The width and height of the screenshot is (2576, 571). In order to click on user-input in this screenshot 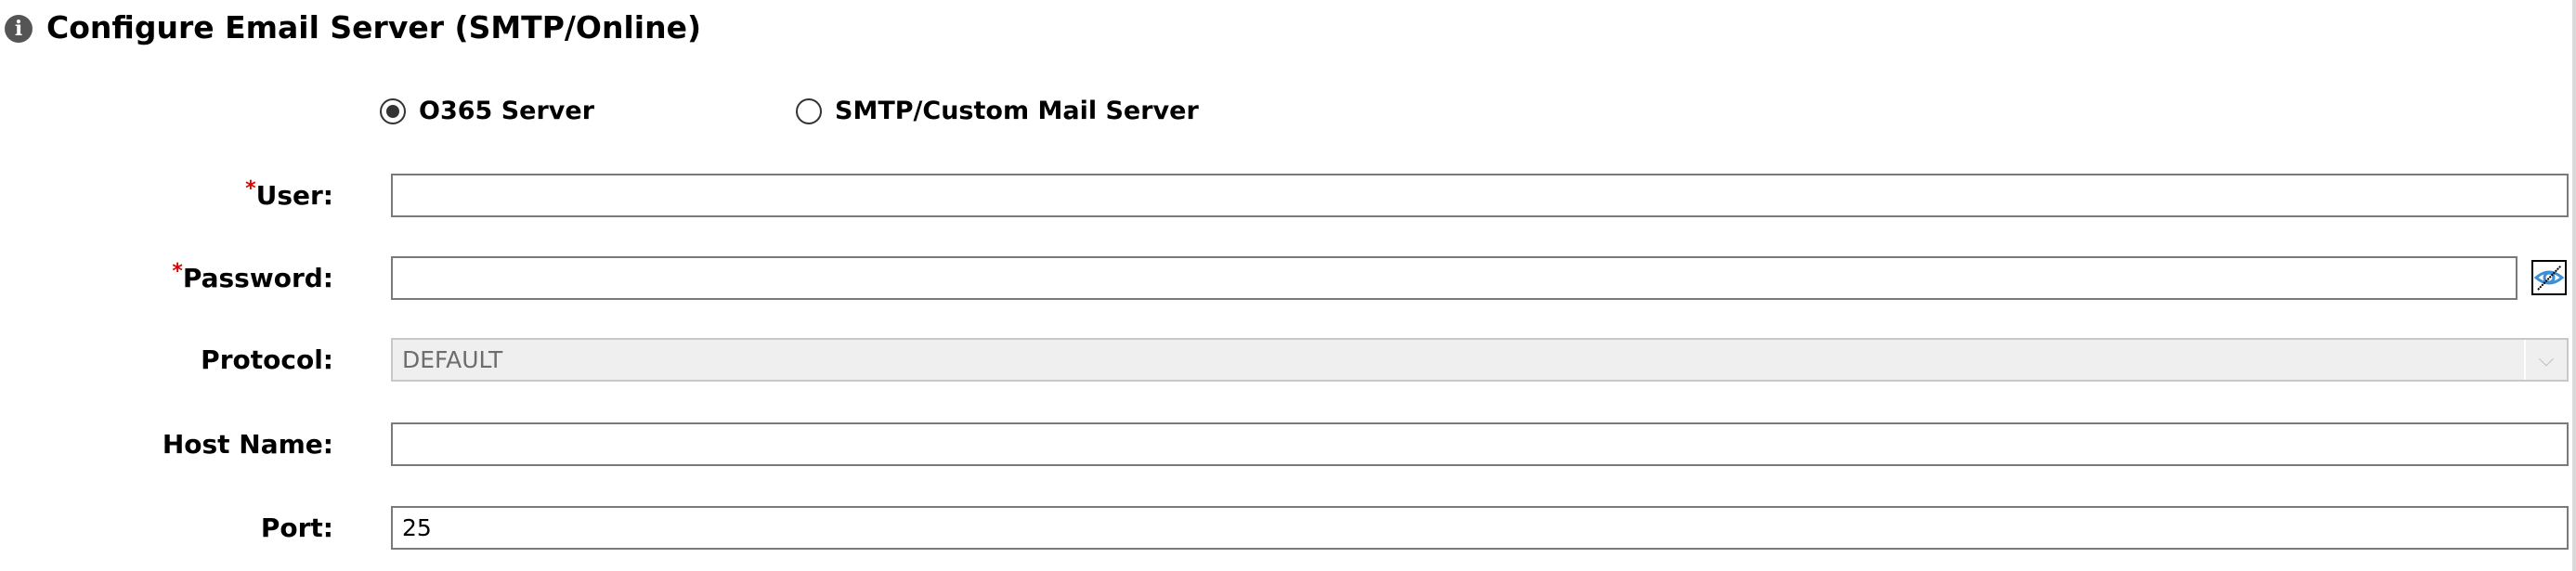, I will do `click(1480, 195)`.